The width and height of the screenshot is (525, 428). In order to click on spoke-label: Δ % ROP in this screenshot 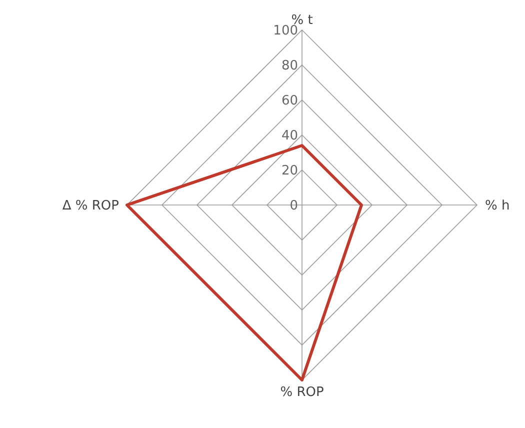, I will do `click(91, 206)`.